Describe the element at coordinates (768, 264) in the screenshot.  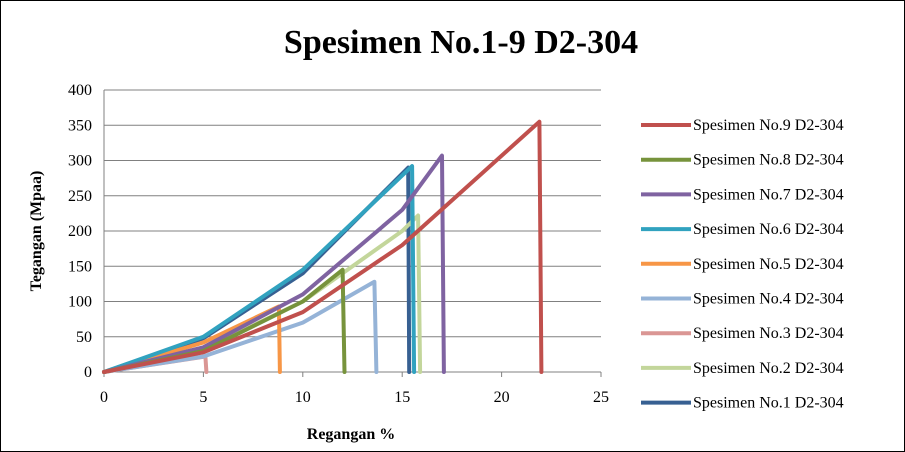
I see `legend-label: Spesimen No.5 D2-304` at that location.